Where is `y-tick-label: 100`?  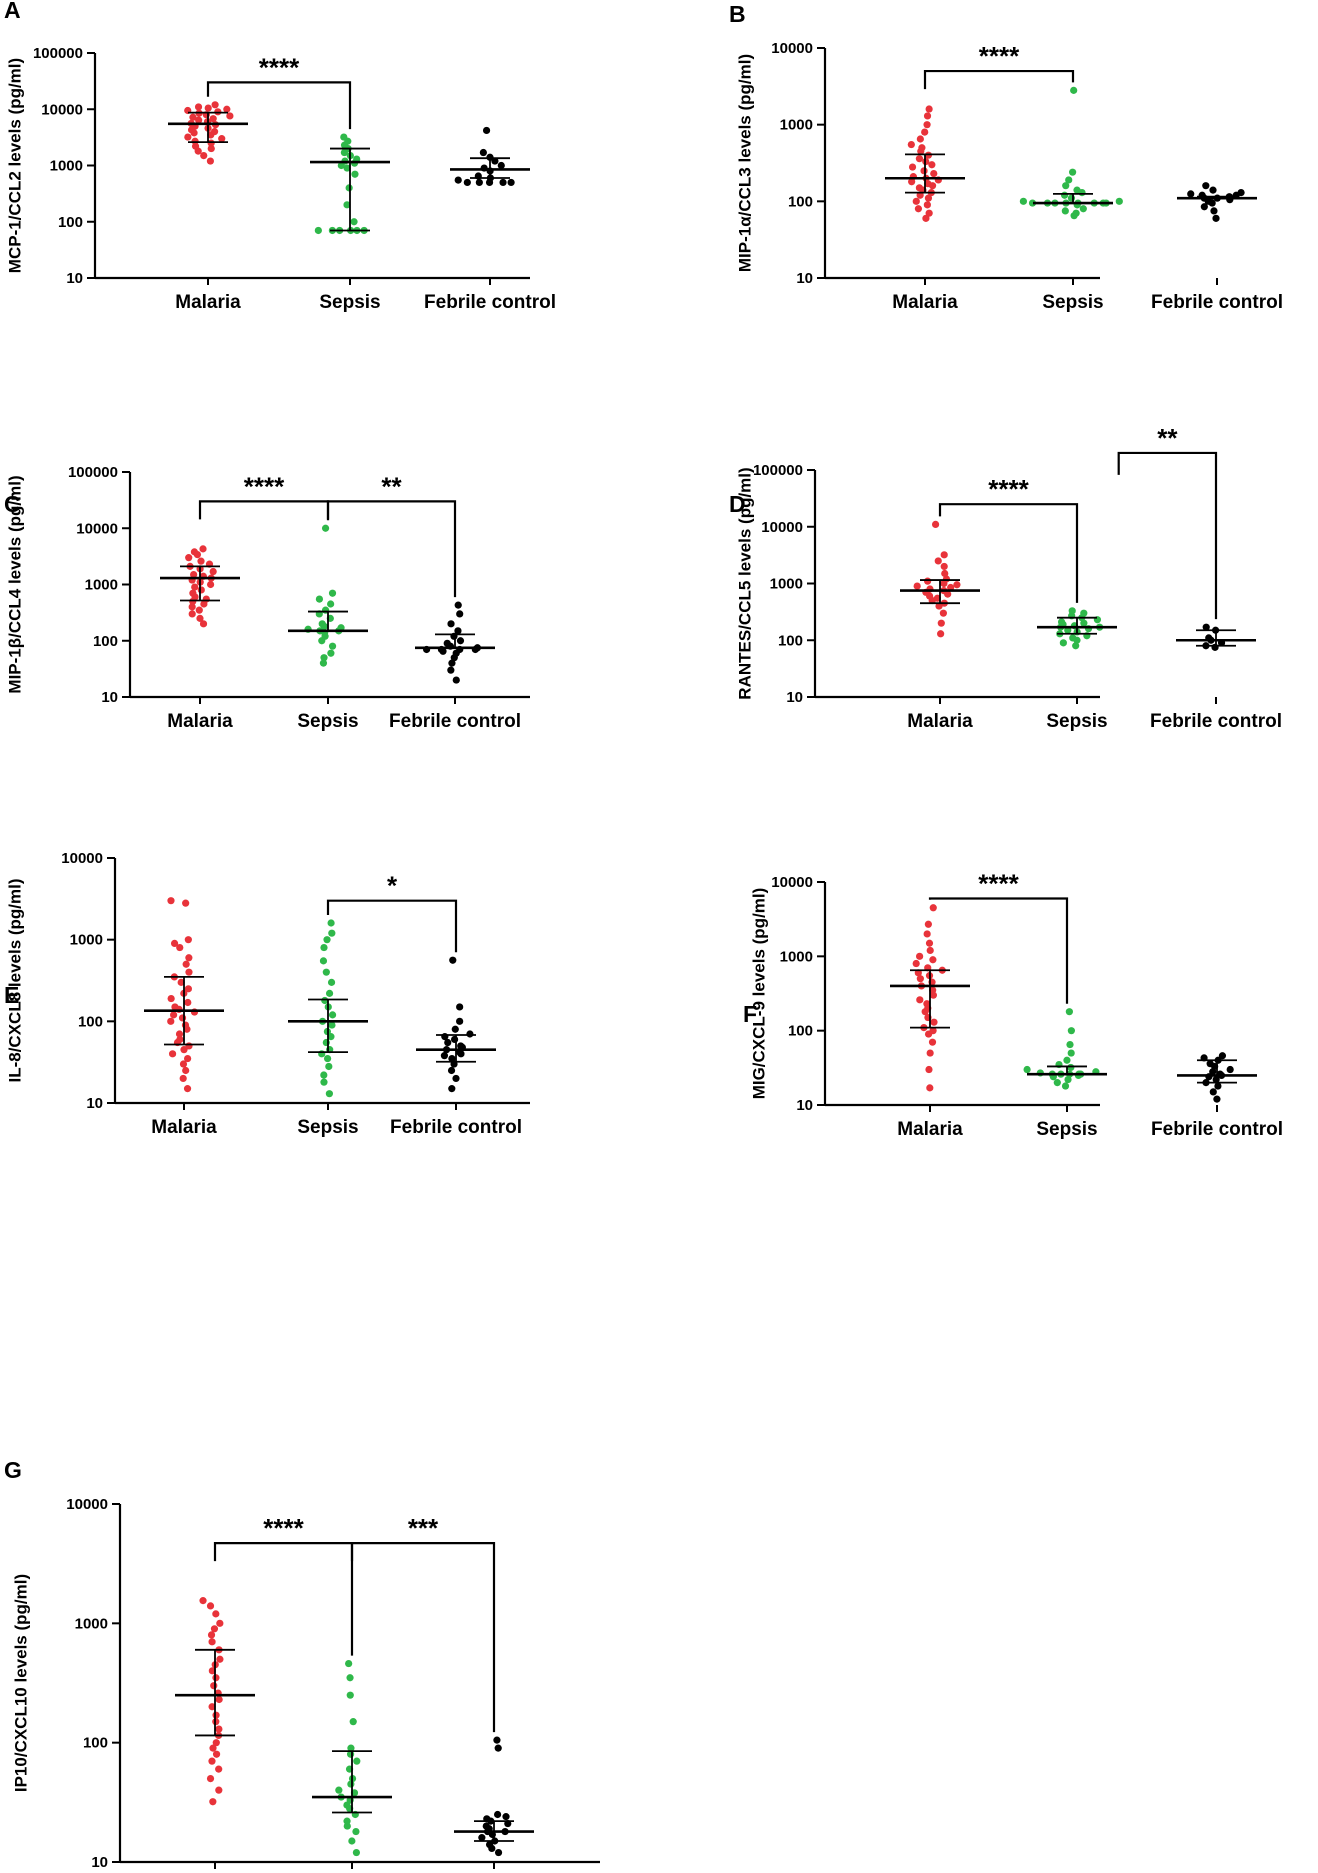 y-tick-label: 100 is located at coordinates (800, 201).